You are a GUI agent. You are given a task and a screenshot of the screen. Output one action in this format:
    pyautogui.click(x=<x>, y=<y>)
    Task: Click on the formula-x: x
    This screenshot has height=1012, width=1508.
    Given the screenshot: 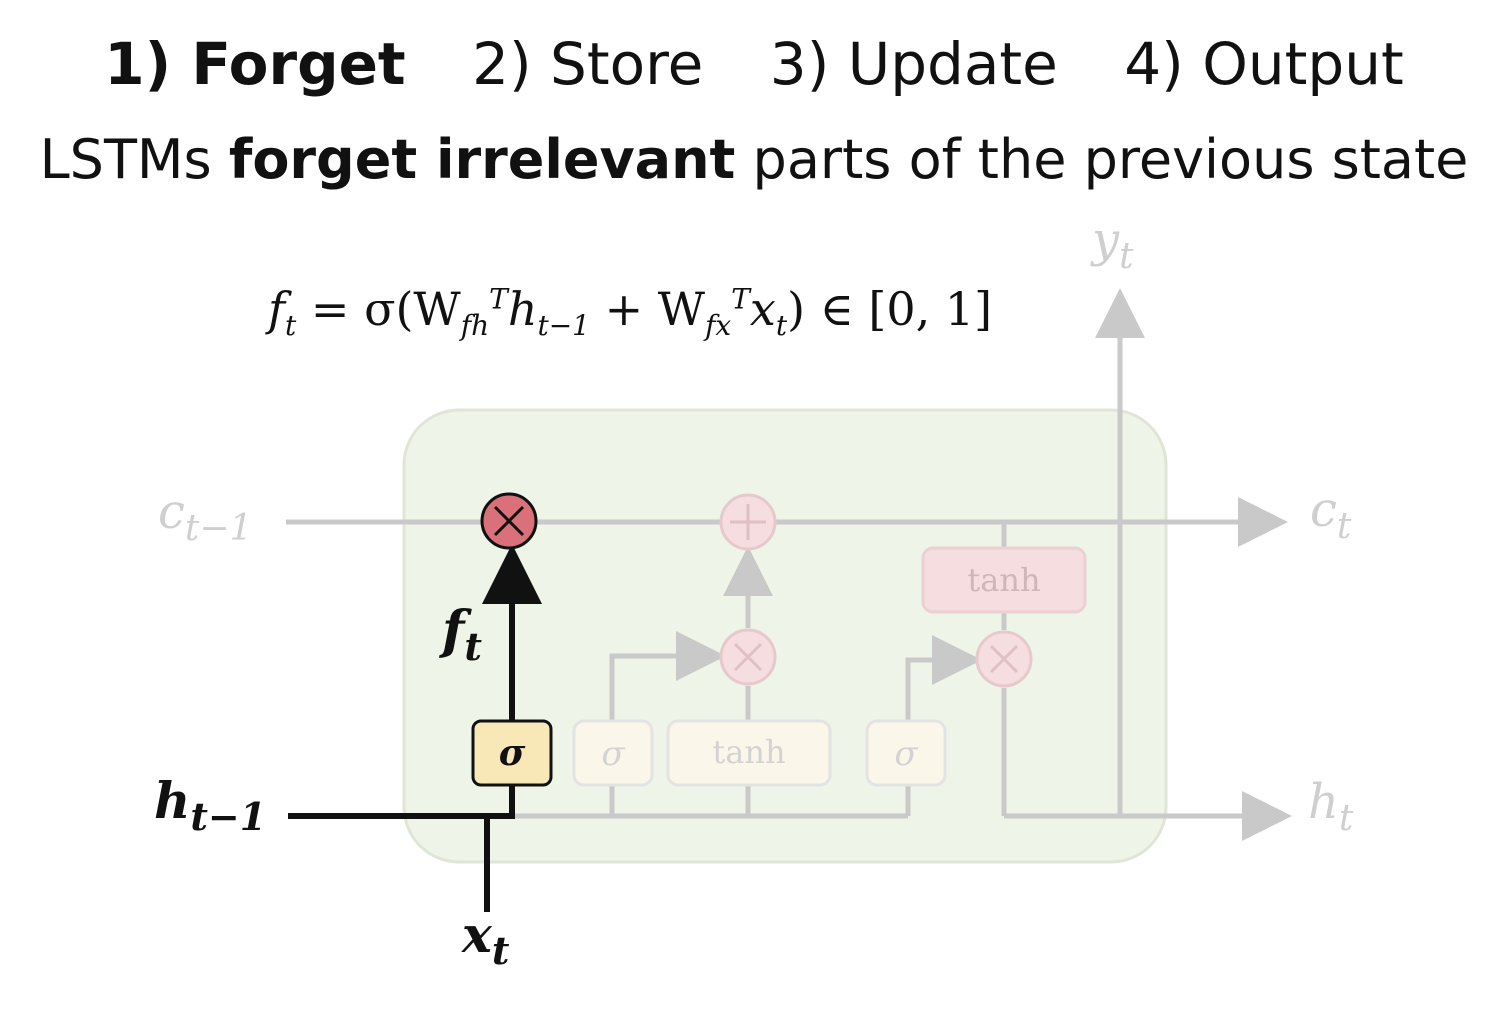 What is the action you would take?
    pyautogui.click(x=762, y=309)
    